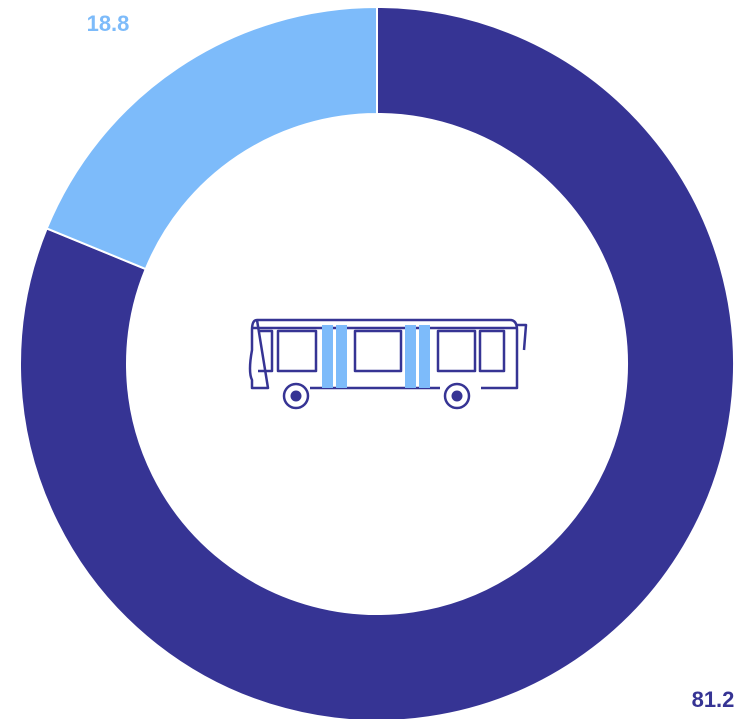 This screenshot has width=756, height=719. Describe the element at coordinates (108, 23) in the screenshot. I see `slice-label-secondary: 18.8` at that location.